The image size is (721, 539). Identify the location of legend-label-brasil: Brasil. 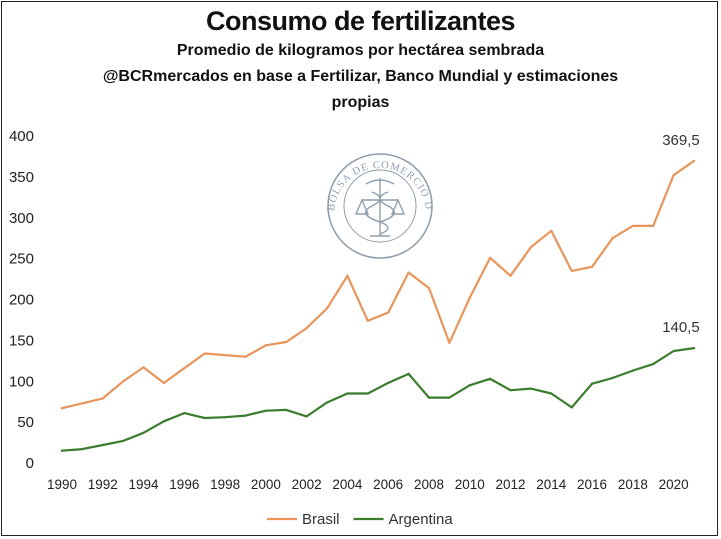
(321, 519).